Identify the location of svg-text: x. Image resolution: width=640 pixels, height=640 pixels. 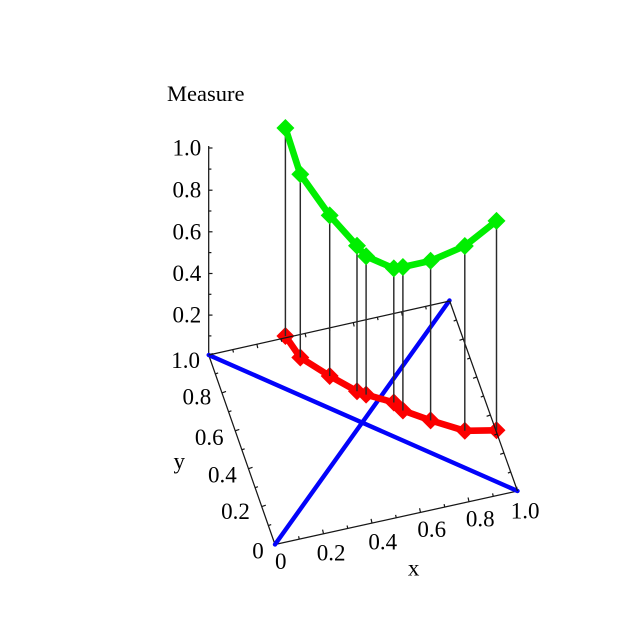
(414, 568).